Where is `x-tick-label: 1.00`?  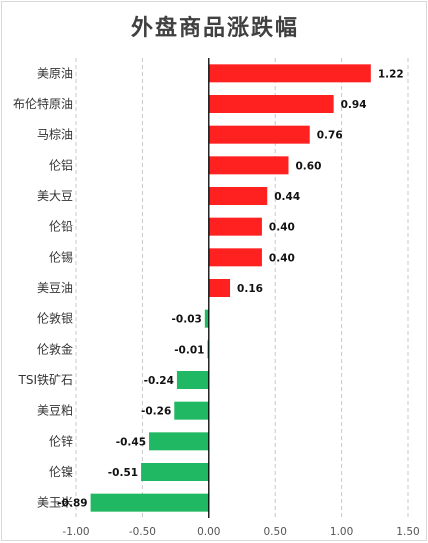 x-tick-label: 1.00 is located at coordinates (341, 532).